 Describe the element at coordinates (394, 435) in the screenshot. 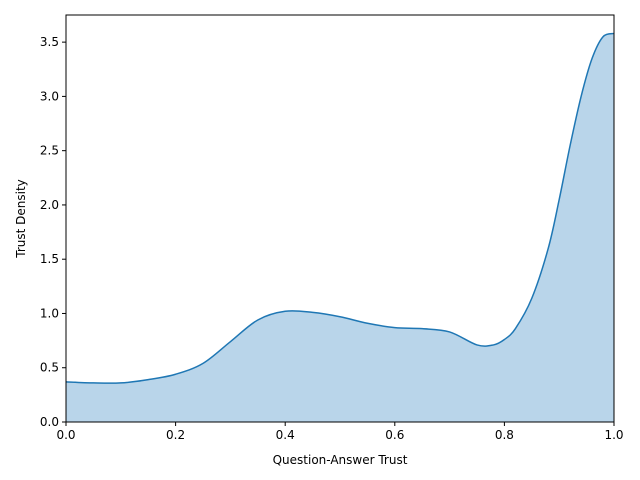

I see `x-tick-label: 0.6` at that location.